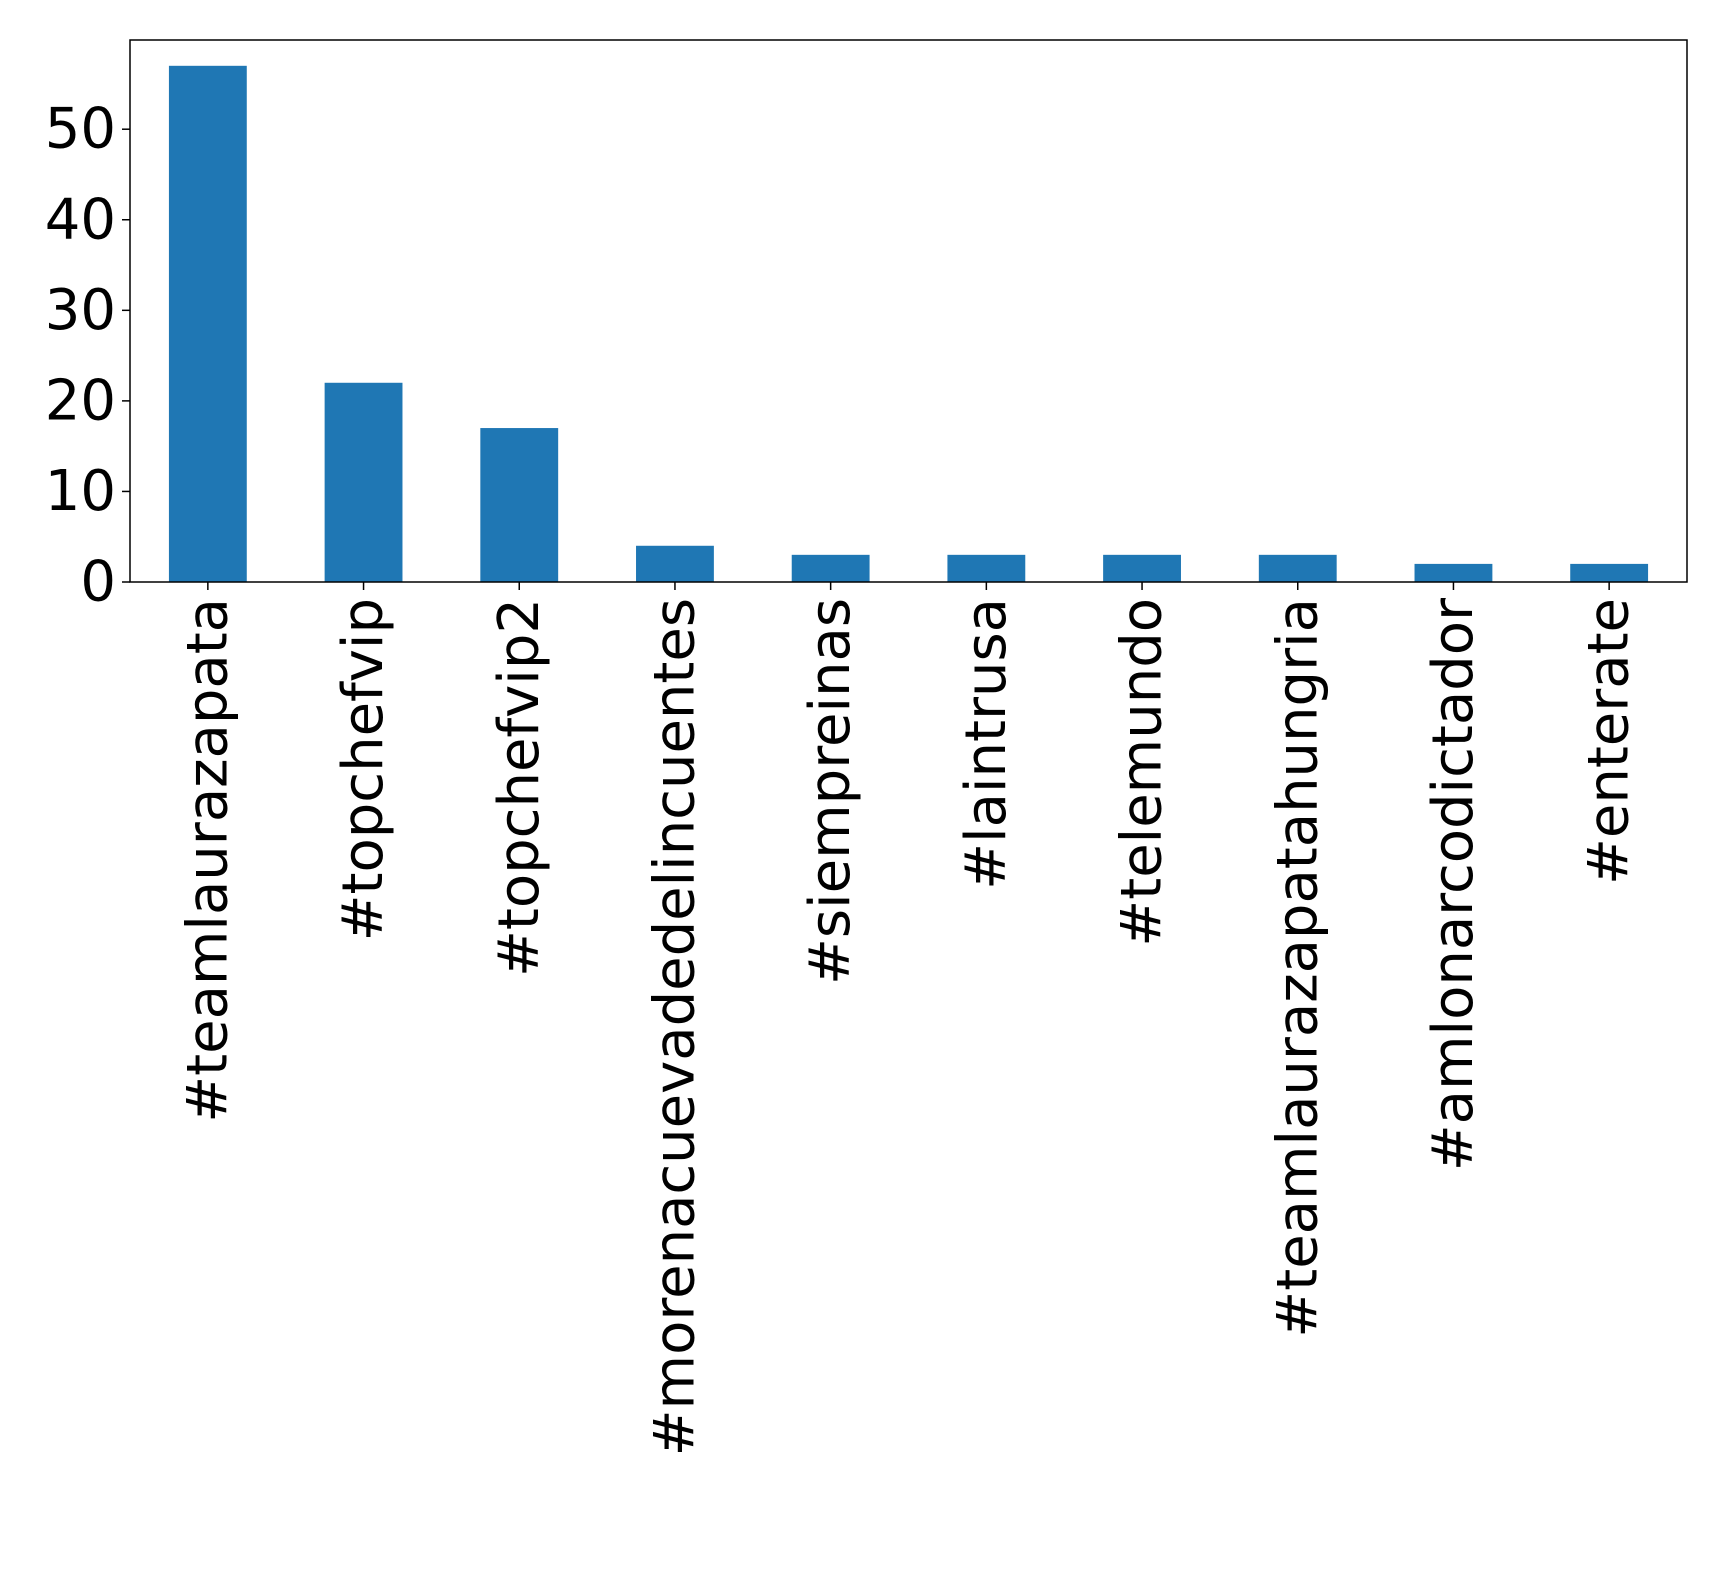  I want to click on x-tick-label: #enterate, so click(1609, 741).